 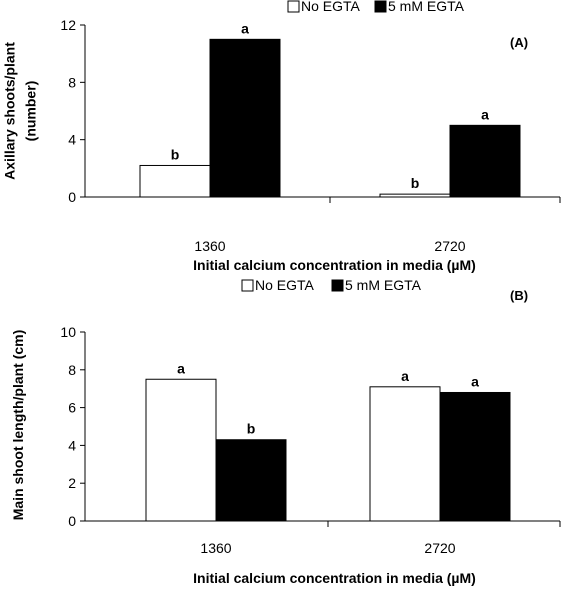 I want to click on y-axis-title: (number), so click(x=31, y=111).